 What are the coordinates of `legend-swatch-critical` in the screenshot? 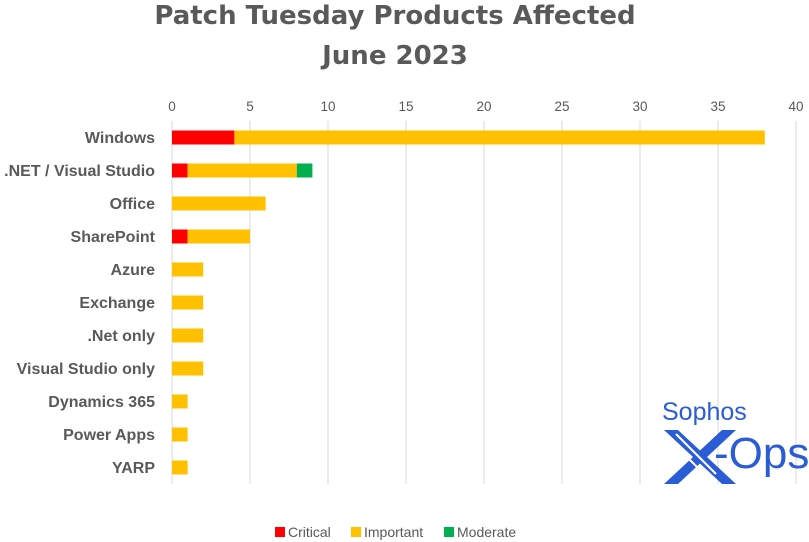 It's located at (280, 532).